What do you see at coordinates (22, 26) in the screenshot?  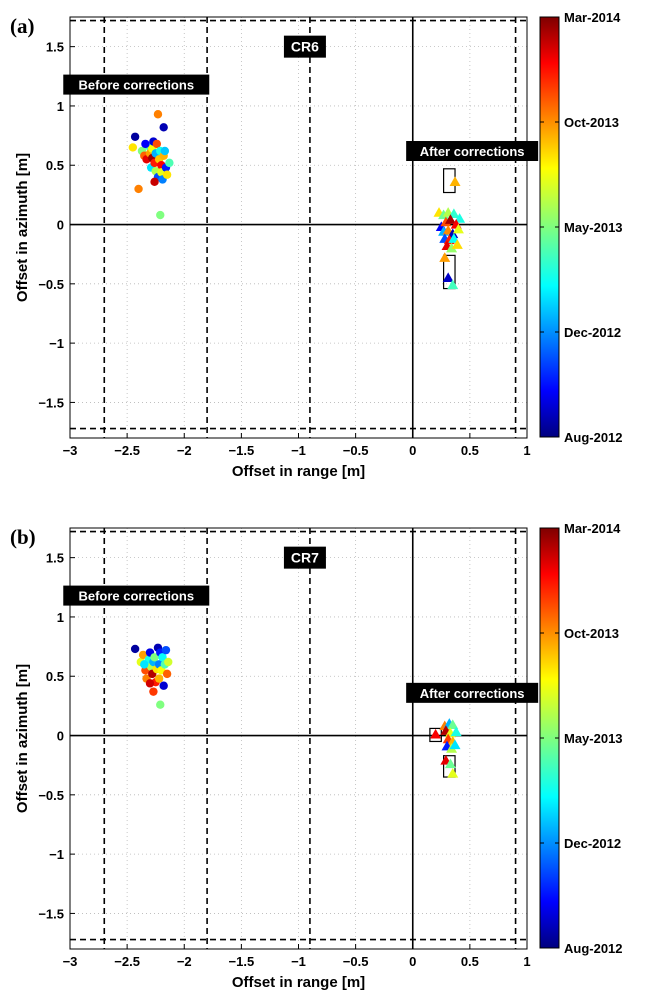 I see `panel-label: (a)` at bounding box center [22, 26].